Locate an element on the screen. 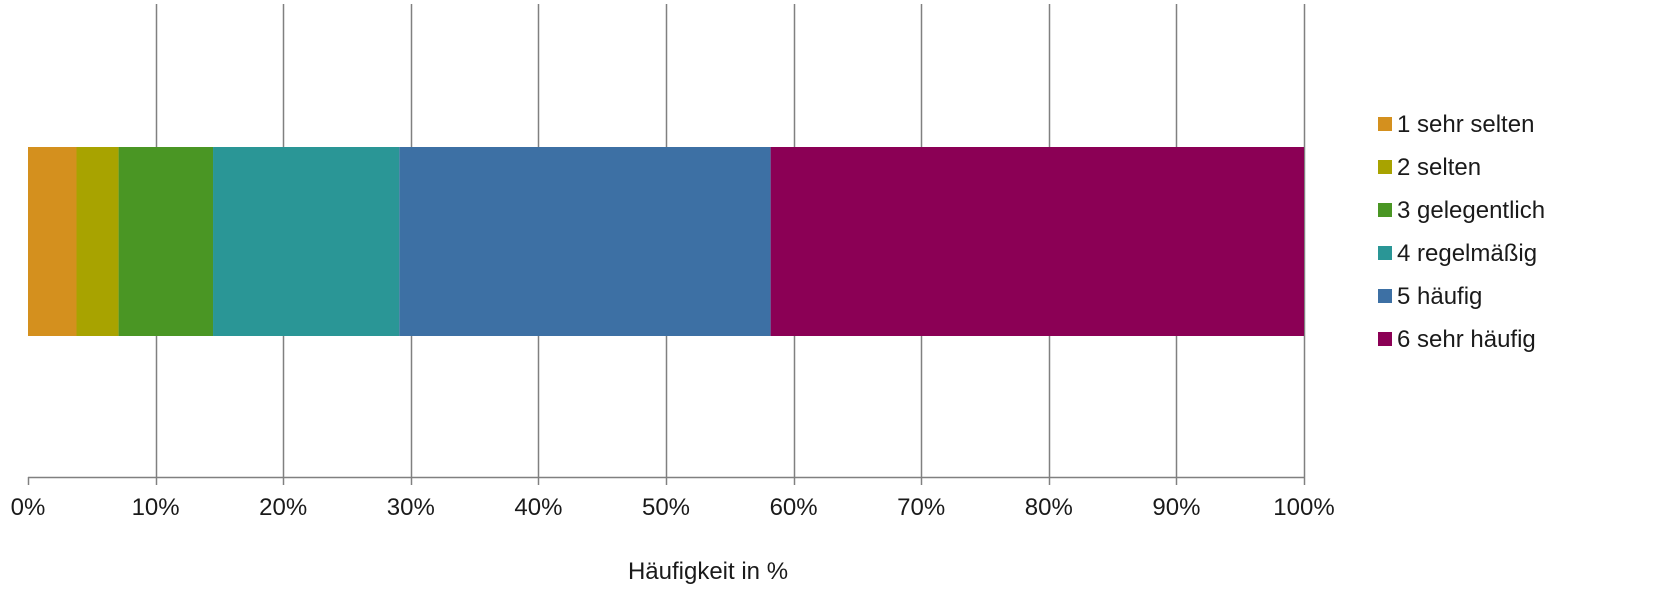  x-tick-label: 0% is located at coordinates (28, 507).